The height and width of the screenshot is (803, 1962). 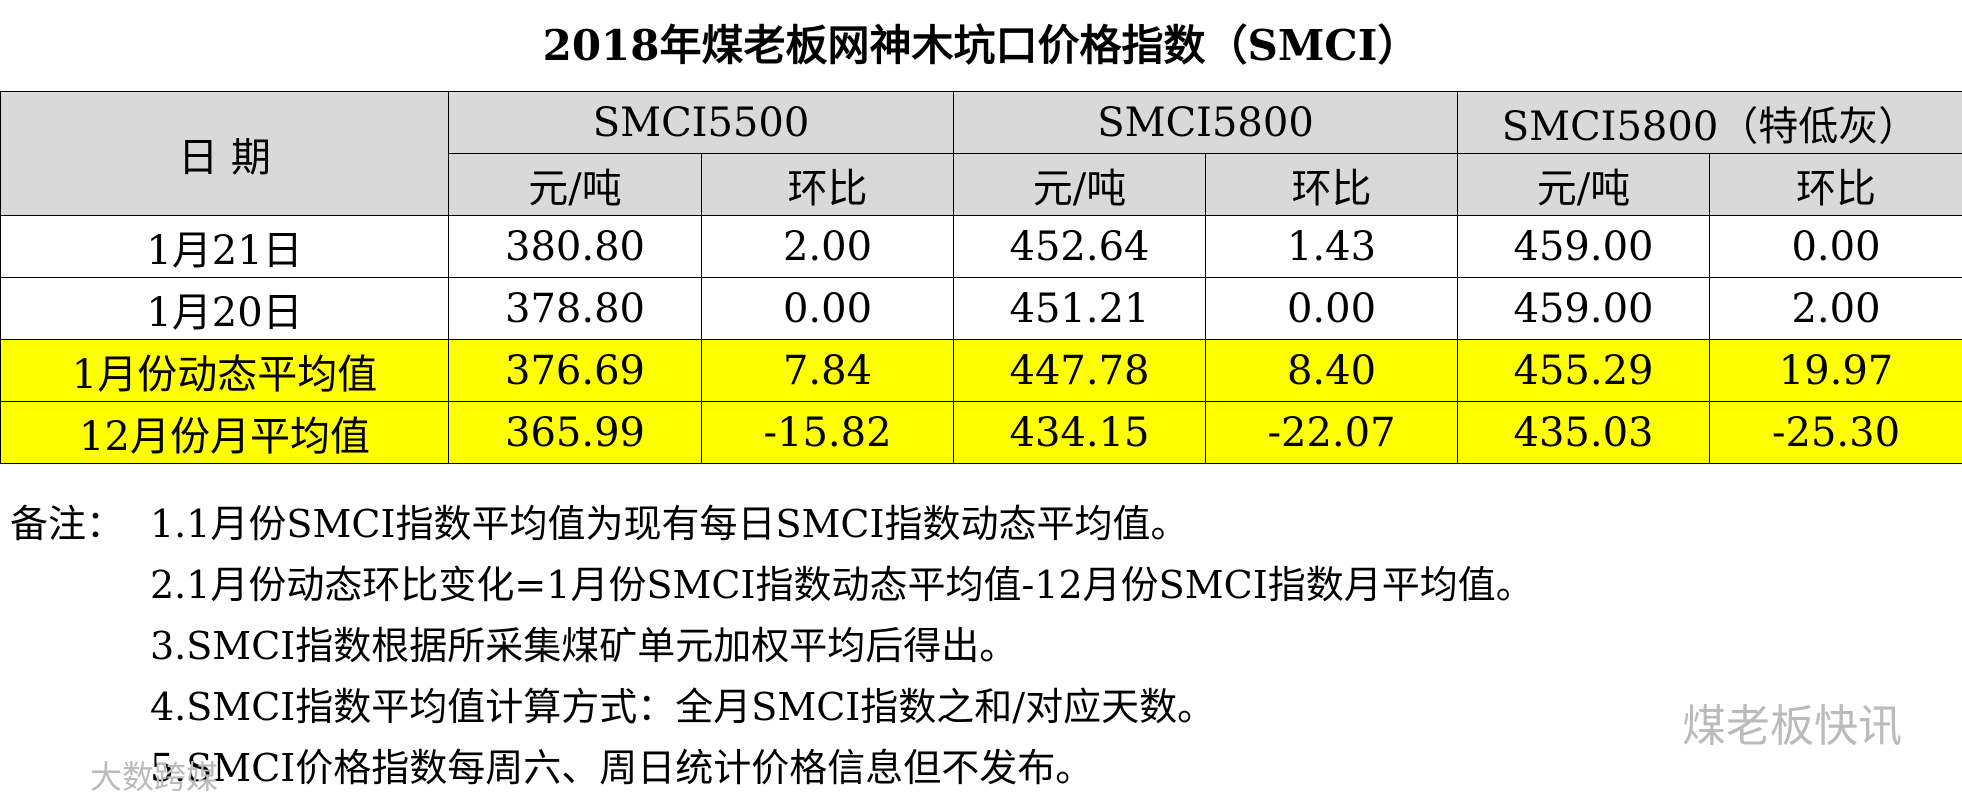 What do you see at coordinates (622, 768) in the screenshot?
I see `note-item: 5.SMCI价格指数每周六、周日统计价格信息但不发布。` at bounding box center [622, 768].